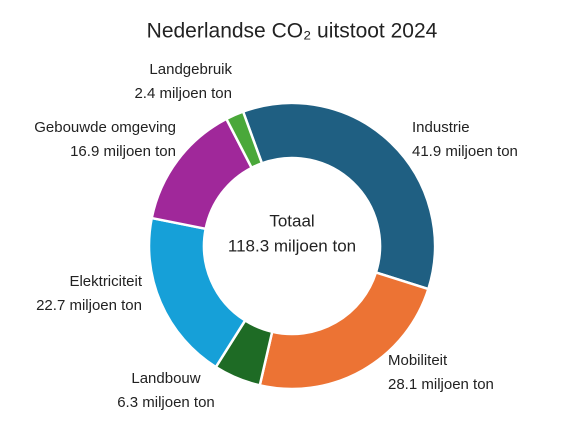 Image resolution: width=584 pixels, height=428 pixels. I want to click on value-label: 2.4 miljoen ton, so click(183, 93).